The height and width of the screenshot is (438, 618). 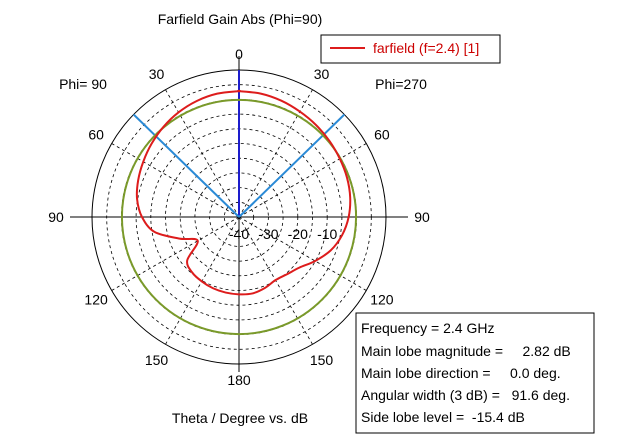 I want to click on info-main-lobe-direction: Main lobe direction = 0.0 deg., so click(x=461, y=373).